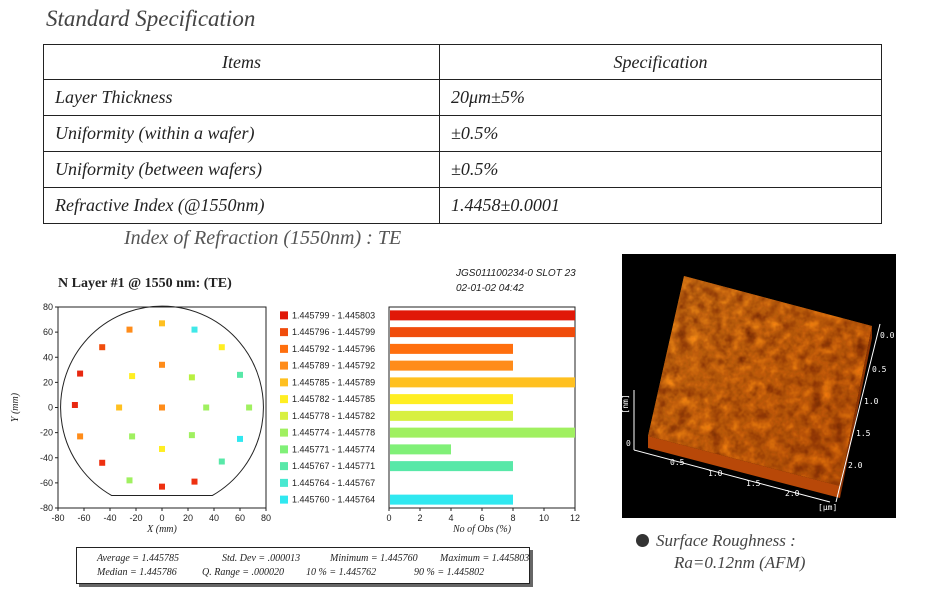 The width and height of the screenshot is (932, 594). Describe the element at coordinates (48, 332) in the screenshot. I see `y-tick-label: 60` at that location.